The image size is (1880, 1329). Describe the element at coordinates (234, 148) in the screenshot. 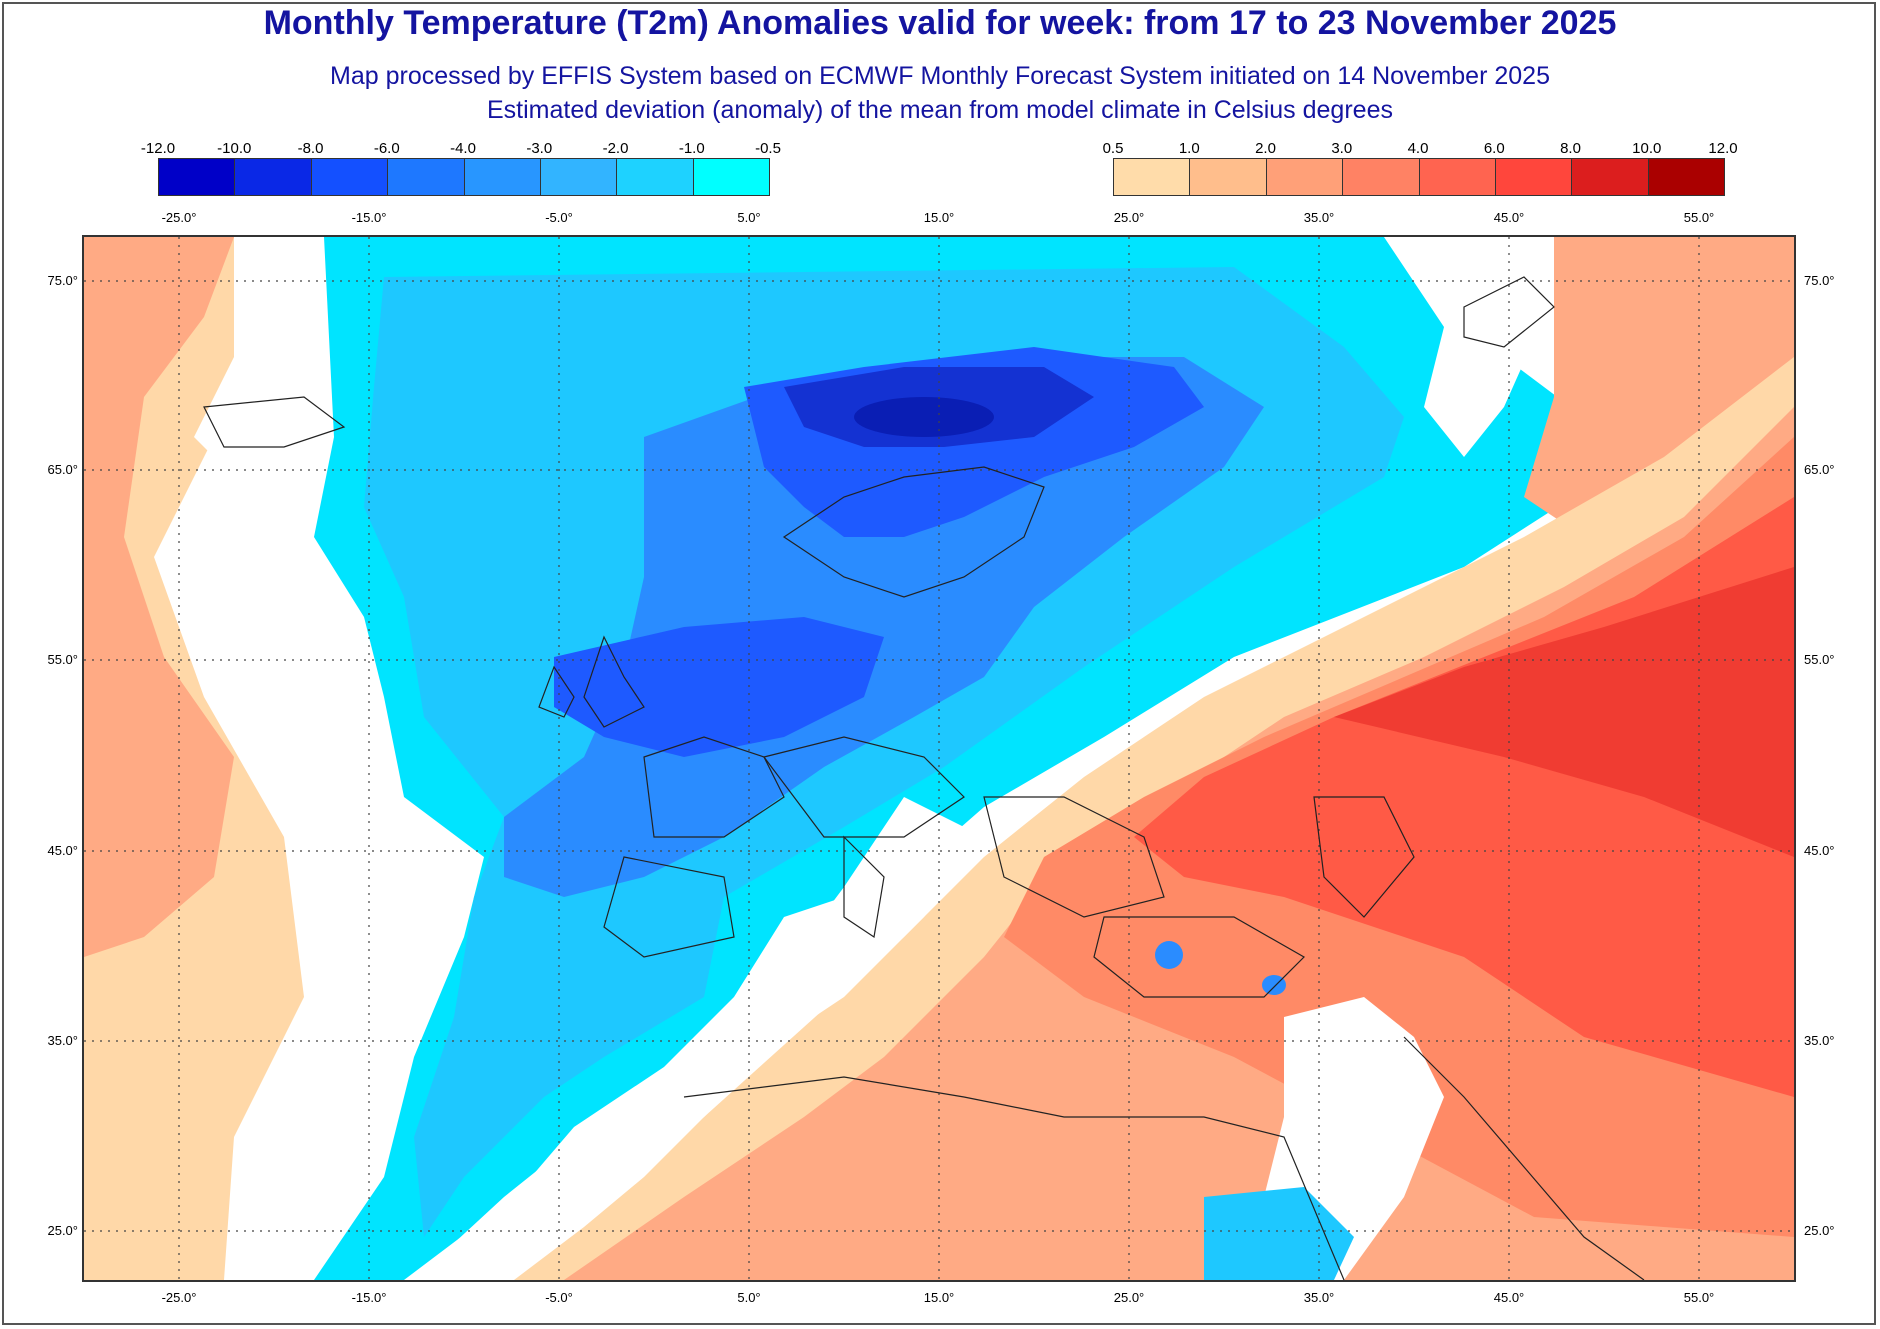

I see `cold-colorbar-tick-label: -10.0` at that location.